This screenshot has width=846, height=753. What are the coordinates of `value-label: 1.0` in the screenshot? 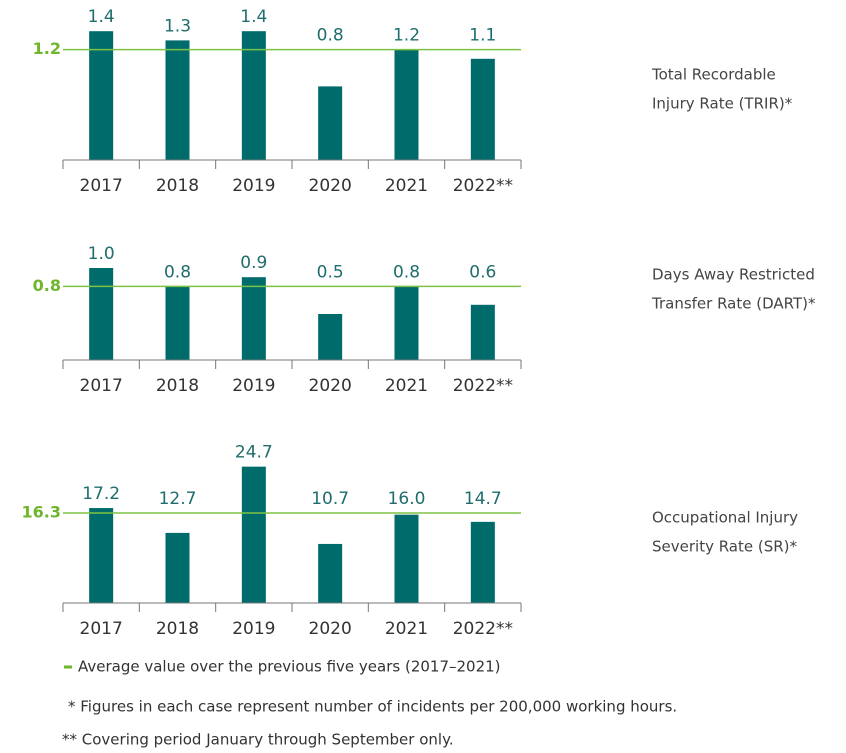 It's located at (101, 254).